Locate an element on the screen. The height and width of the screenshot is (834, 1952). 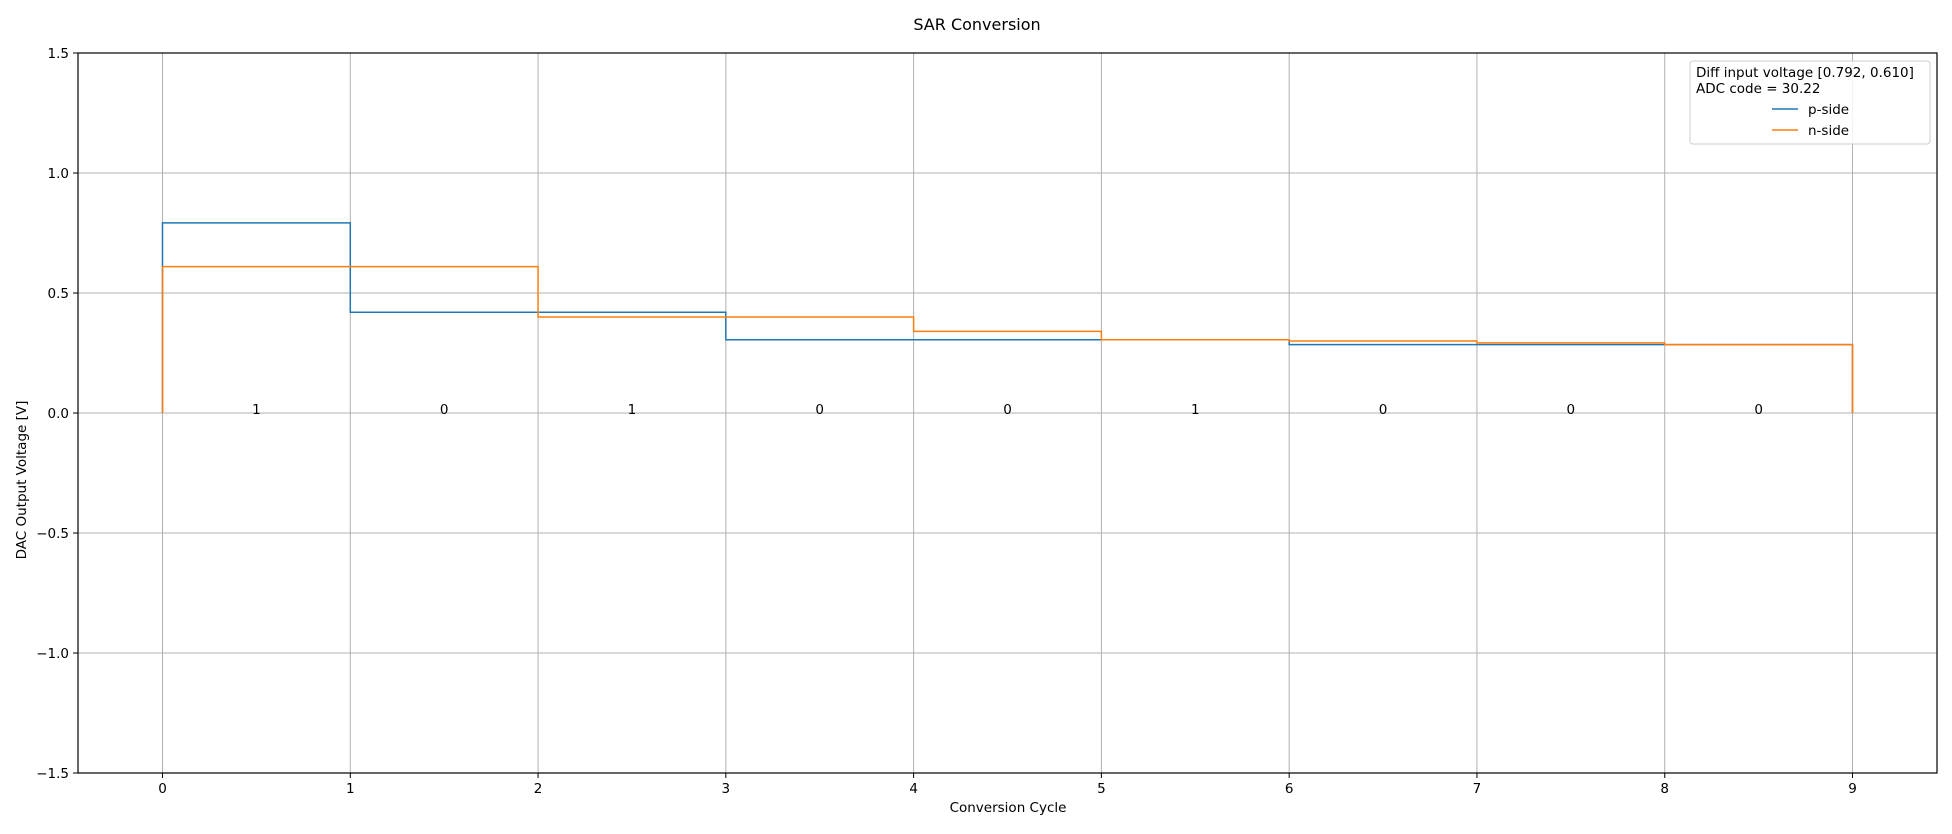
y-tick-label: 1.0 is located at coordinates (58, 174).